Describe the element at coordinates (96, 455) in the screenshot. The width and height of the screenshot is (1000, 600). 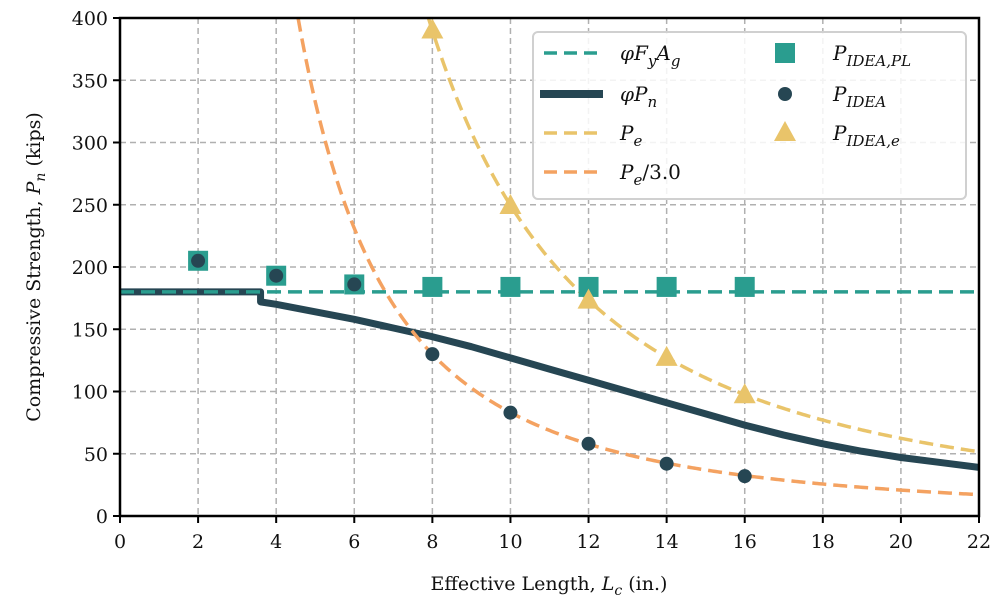
I see `y-tick-label: 50` at that location.